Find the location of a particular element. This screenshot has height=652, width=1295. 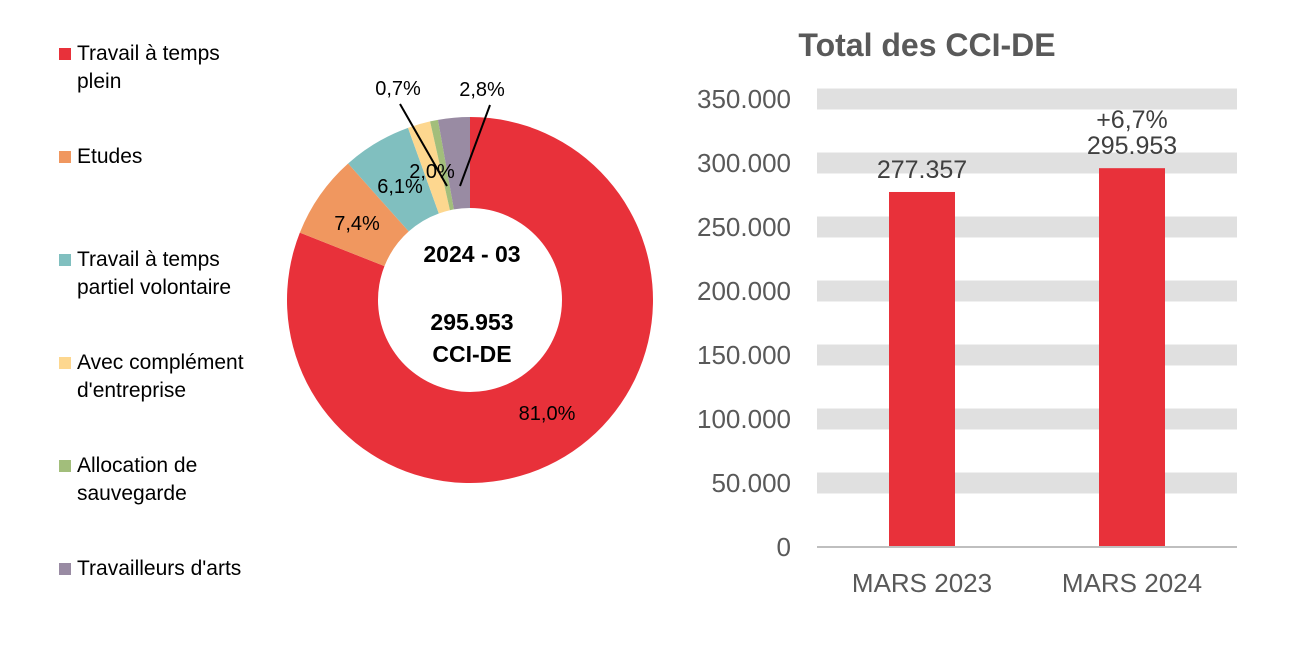

legend-label: Avec complément d'entreprise is located at coordinates (160, 376).